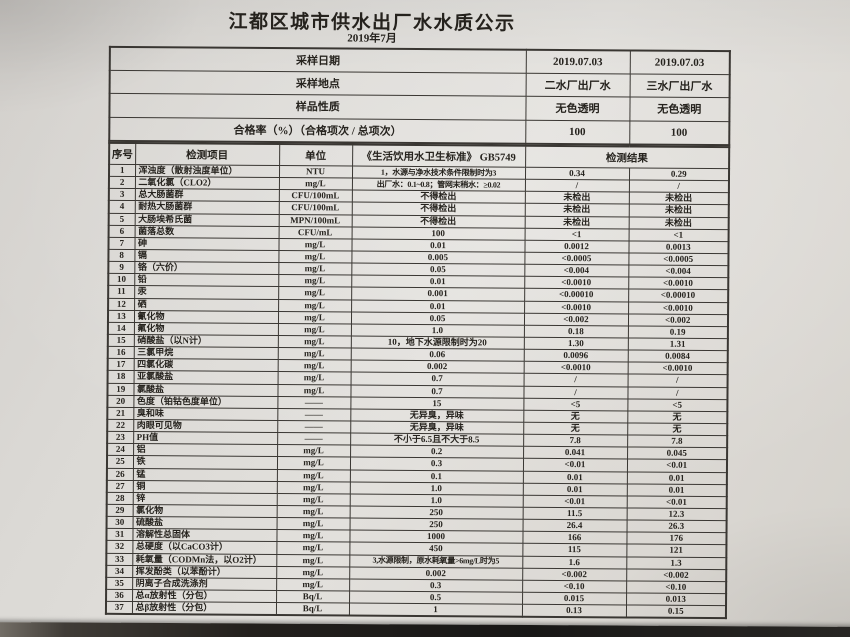  I want to click on row-index: 20, so click(120, 401).